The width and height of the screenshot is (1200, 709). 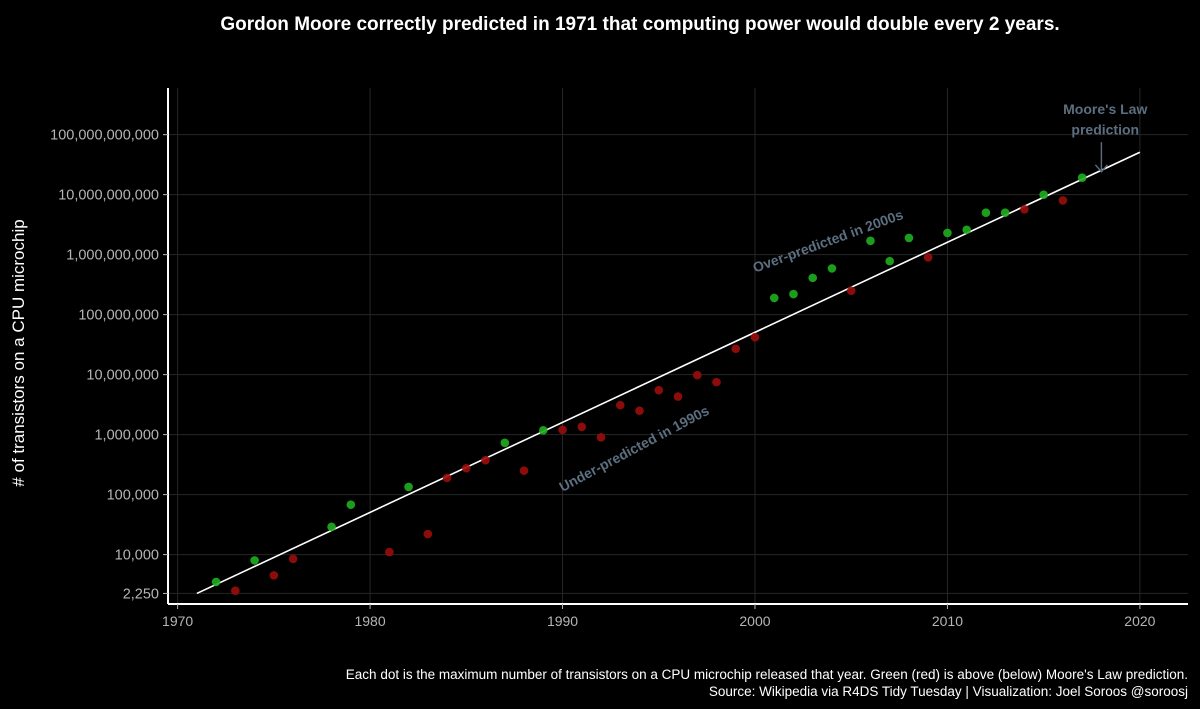 I want to click on moores-law-annotation: Moore's Law, so click(x=1105, y=109).